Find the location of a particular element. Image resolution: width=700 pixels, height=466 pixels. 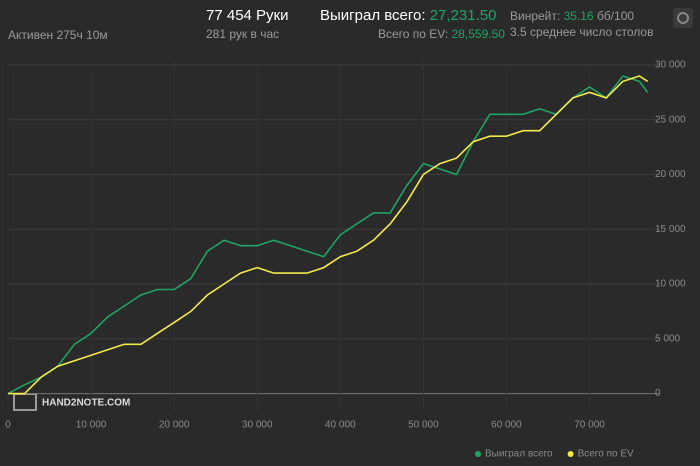

logo: HAND2NOTE.COM is located at coordinates (71, 402).